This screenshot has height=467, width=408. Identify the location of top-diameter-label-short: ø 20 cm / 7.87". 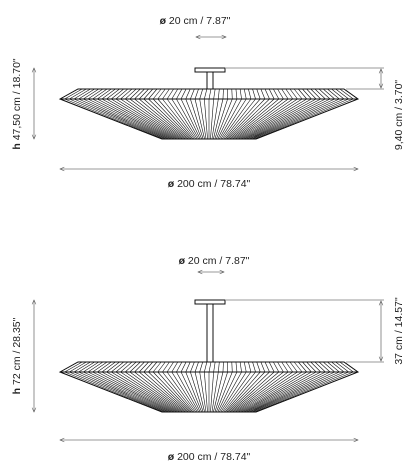
(195, 21).